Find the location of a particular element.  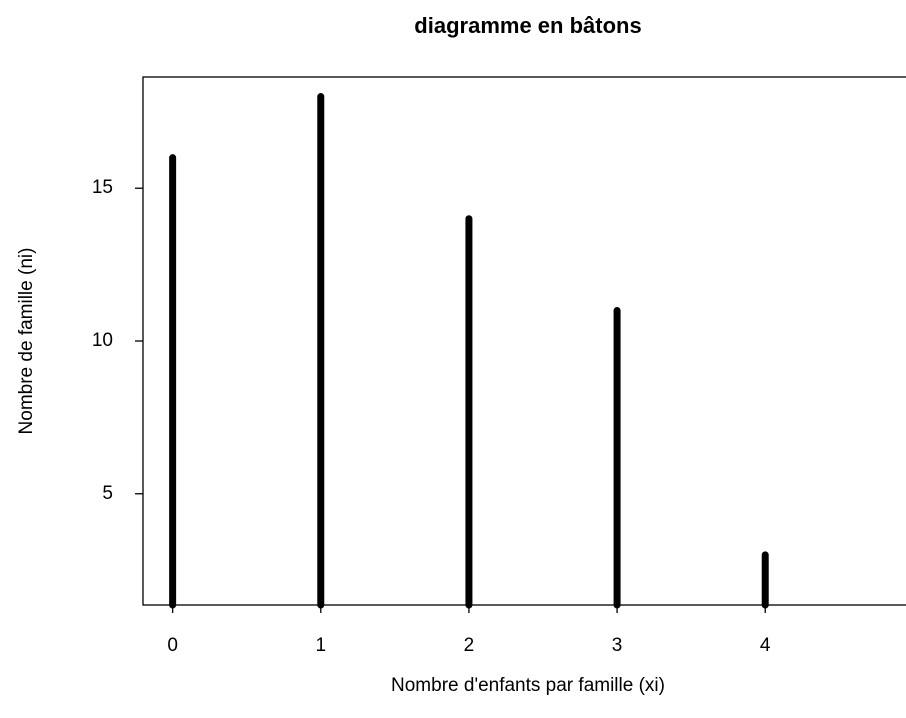

y-tick-label: 15 is located at coordinates (102, 187).